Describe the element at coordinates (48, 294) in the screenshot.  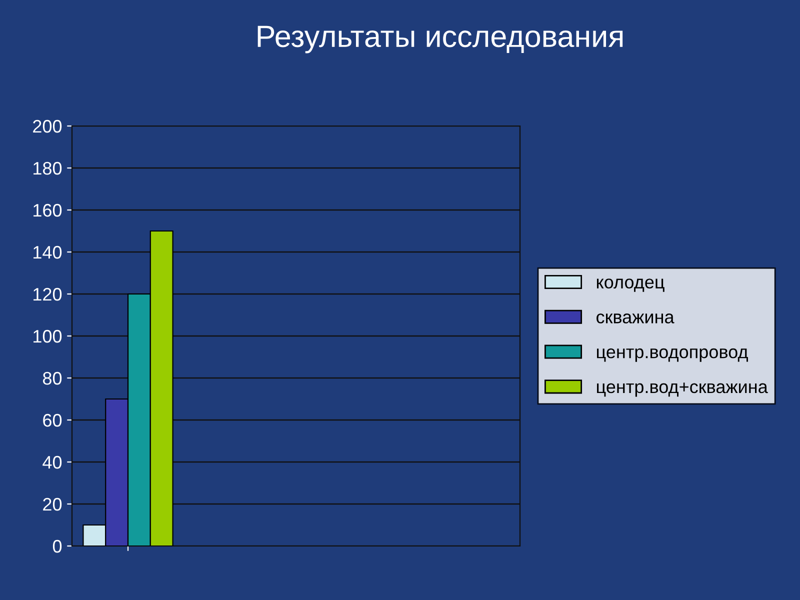
I see `y-tick-label: 120` at that location.